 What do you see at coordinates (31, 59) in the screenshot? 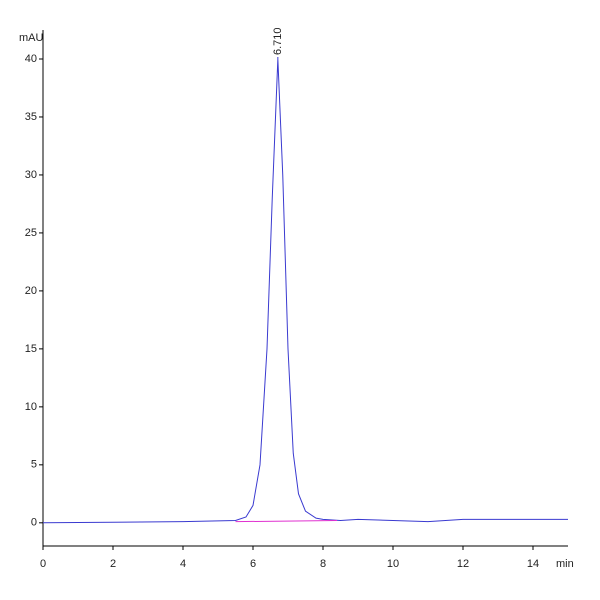
I see `y-tick-label: 40` at bounding box center [31, 59].